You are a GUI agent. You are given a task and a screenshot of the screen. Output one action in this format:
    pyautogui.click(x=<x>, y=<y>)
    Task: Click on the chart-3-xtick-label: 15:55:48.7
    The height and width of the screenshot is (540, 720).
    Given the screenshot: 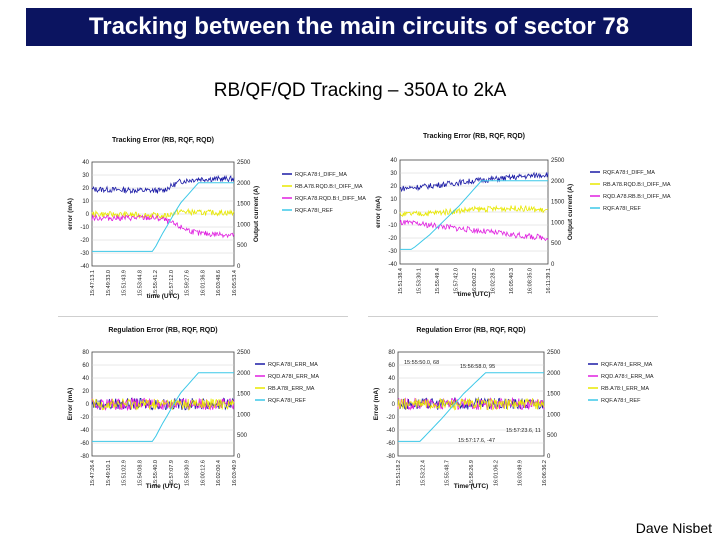 What is the action you would take?
    pyautogui.click(x=448, y=473)
    